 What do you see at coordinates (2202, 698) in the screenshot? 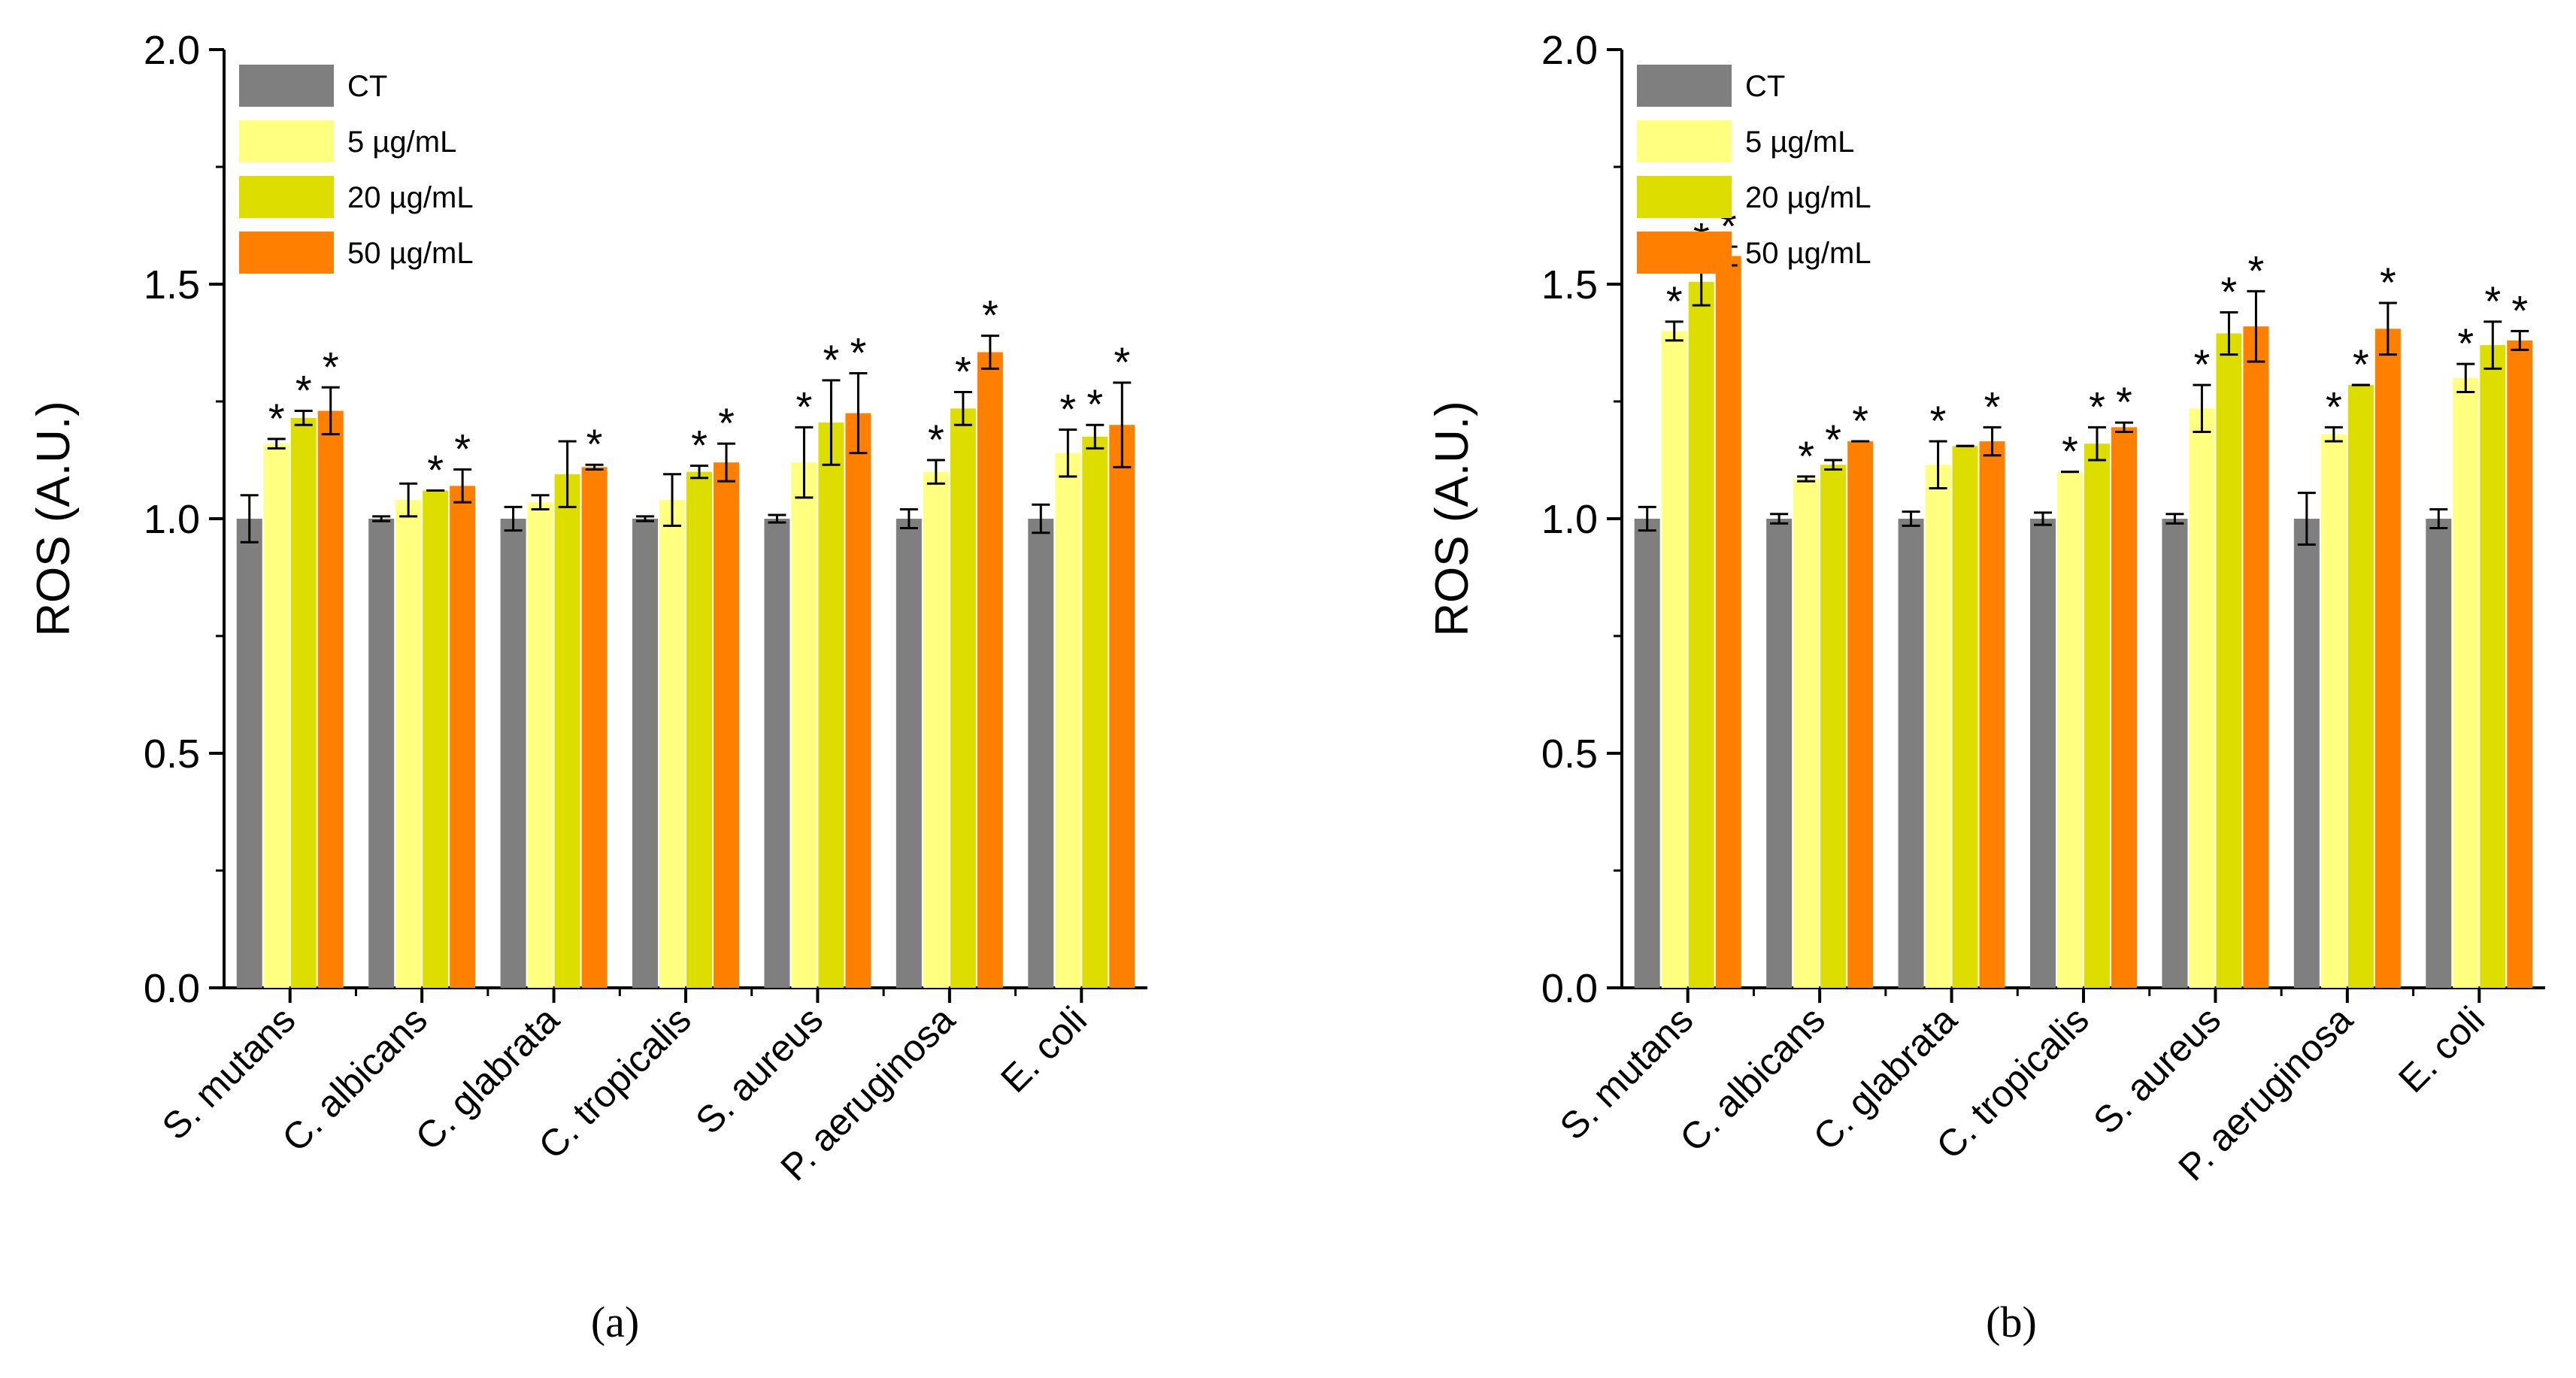
I see `bar-5-ug-ml-s-aureus` at bounding box center [2202, 698].